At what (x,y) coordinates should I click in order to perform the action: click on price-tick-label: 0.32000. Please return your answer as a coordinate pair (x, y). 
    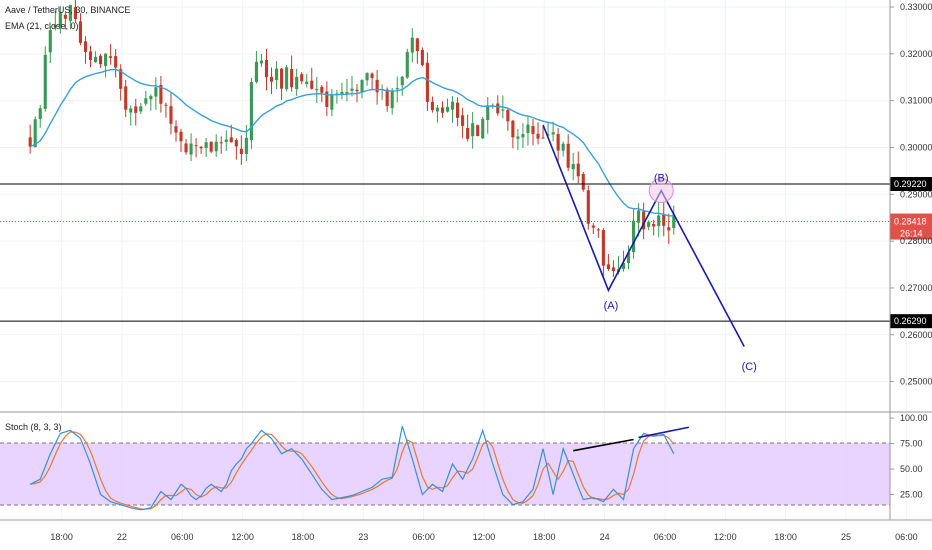
    Looking at the image, I should click on (916, 54).